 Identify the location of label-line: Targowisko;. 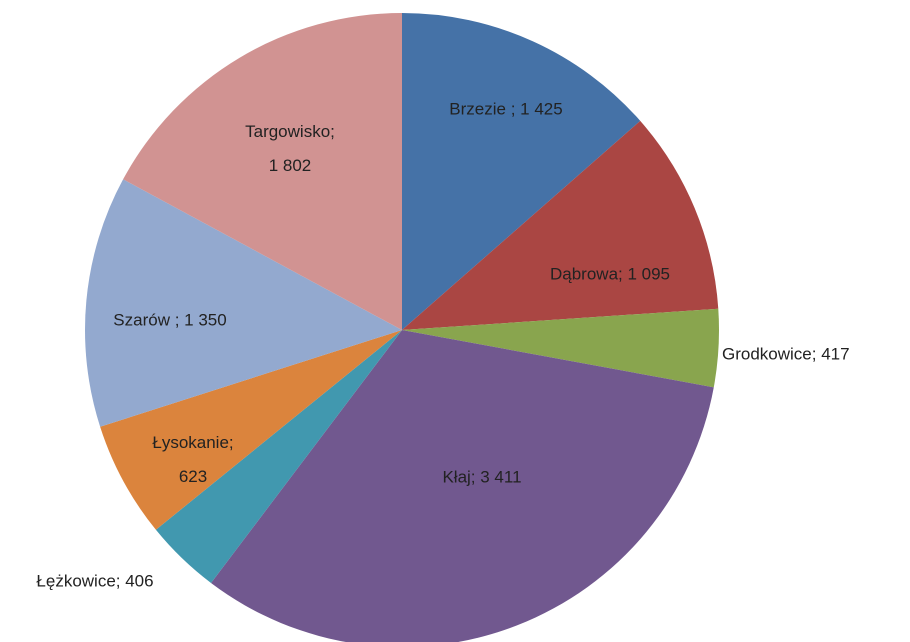
(290, 131).